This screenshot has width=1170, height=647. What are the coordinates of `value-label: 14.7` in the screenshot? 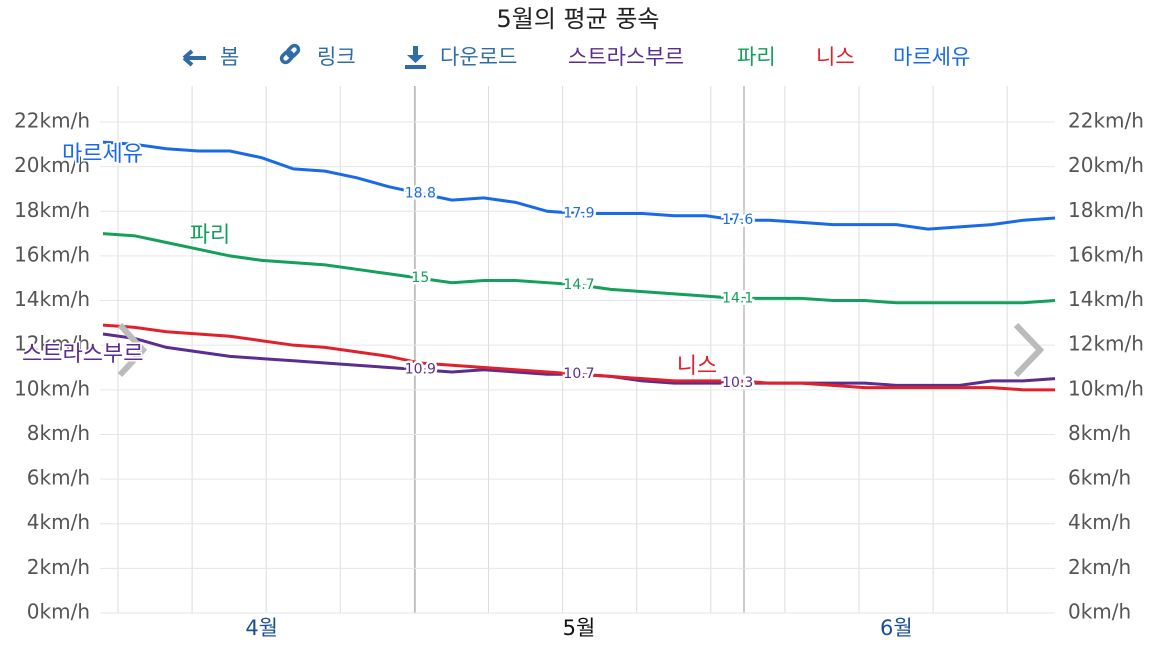 It's located at (578, 285).